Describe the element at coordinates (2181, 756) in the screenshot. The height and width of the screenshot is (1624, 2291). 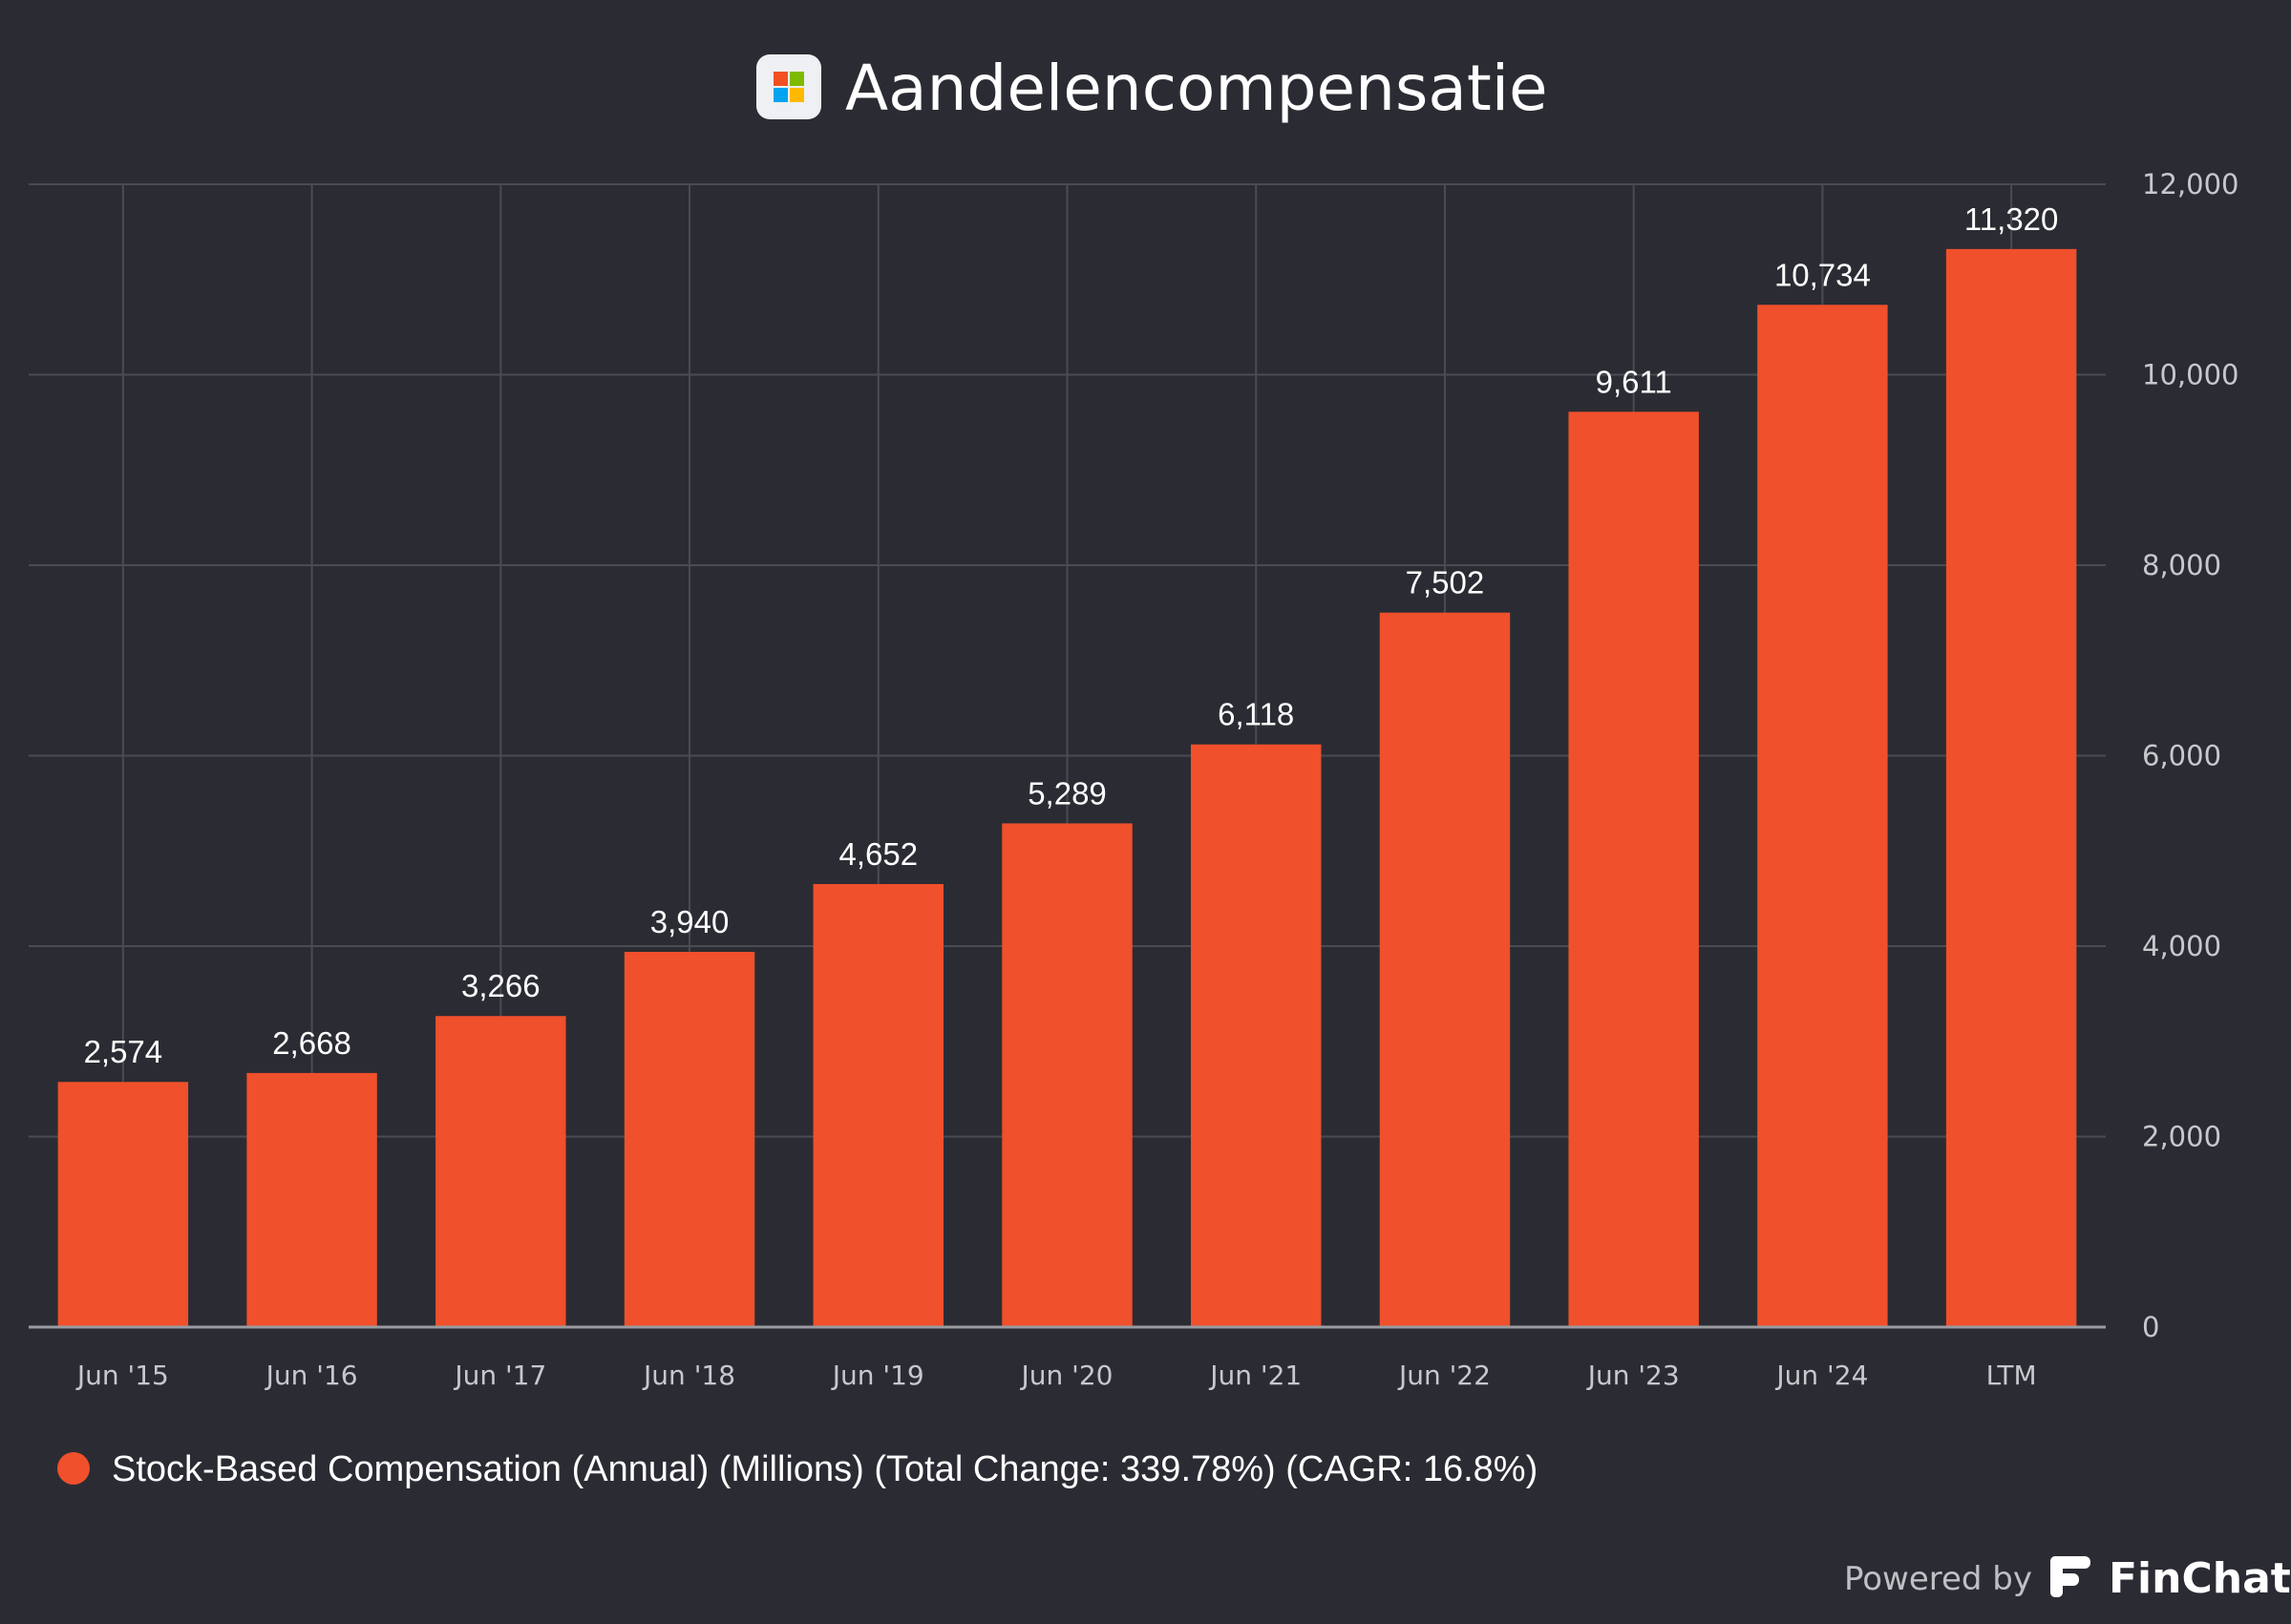
I see `y-tick-label: 6,000` at that location.